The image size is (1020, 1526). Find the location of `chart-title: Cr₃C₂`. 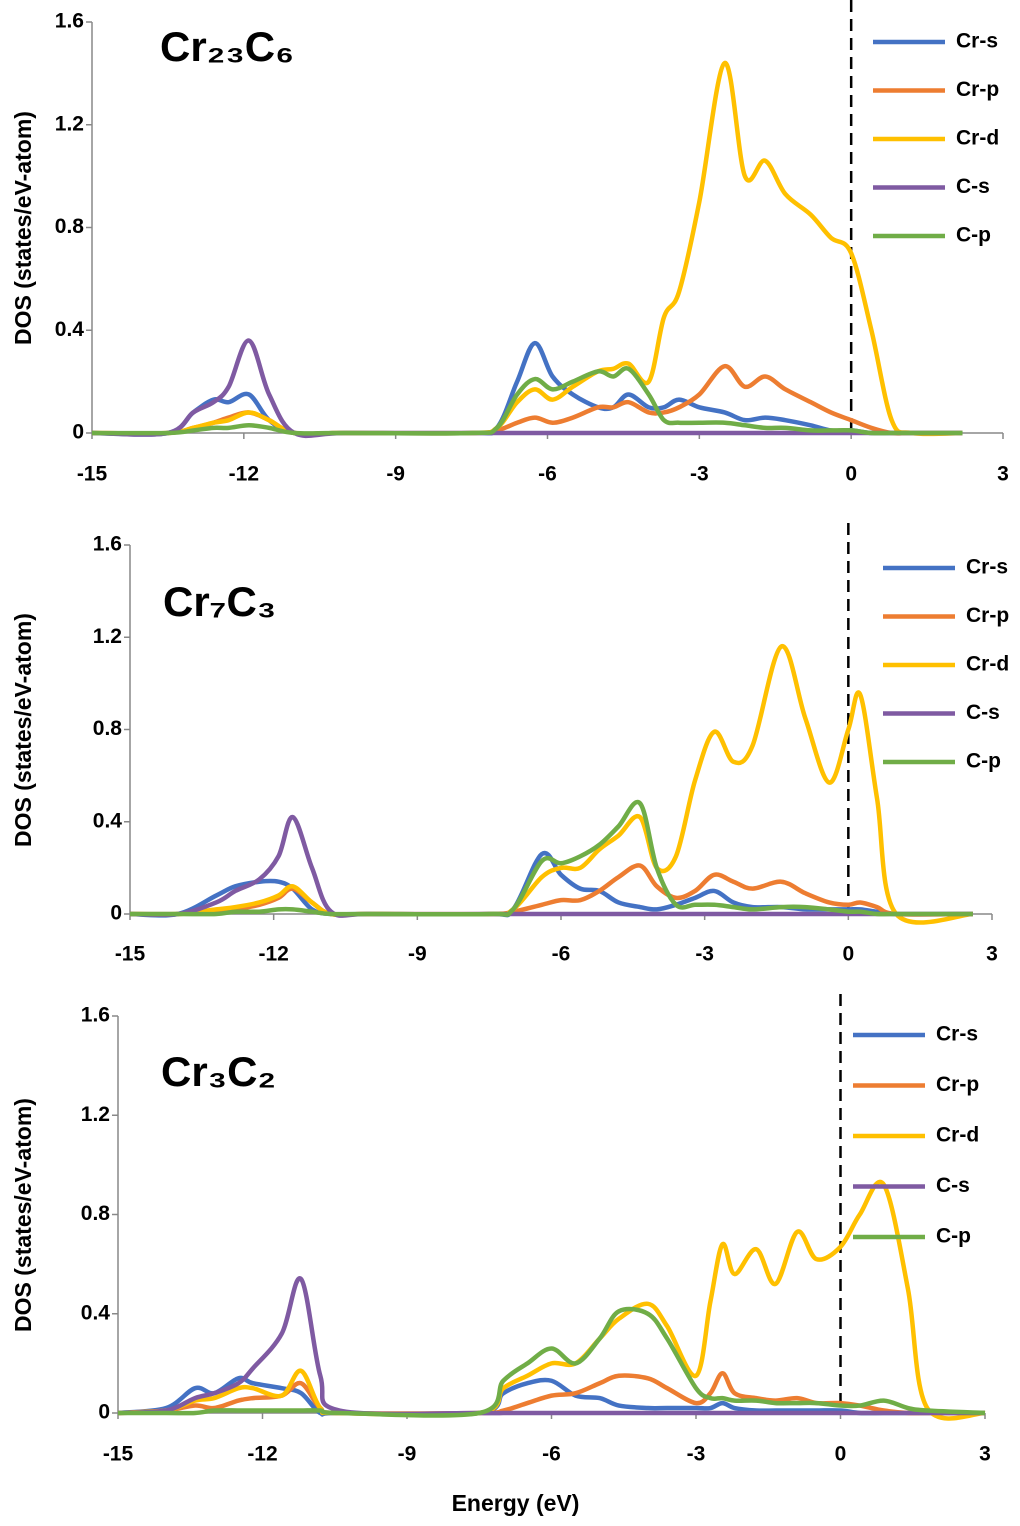

chart-title: Cr₃C₂ is located at coordinates (218, 1071).